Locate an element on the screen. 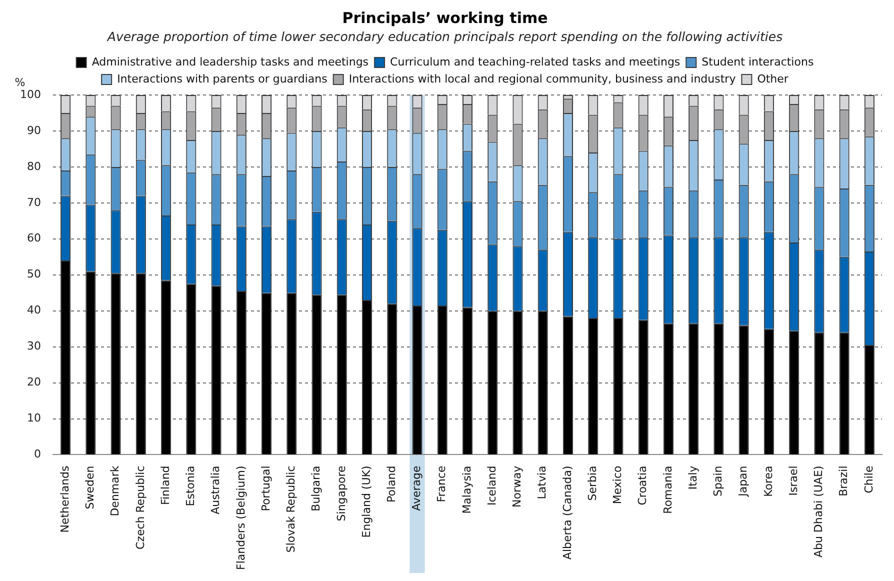  x-tick-label: Chile is located at coordinates (869, 480).